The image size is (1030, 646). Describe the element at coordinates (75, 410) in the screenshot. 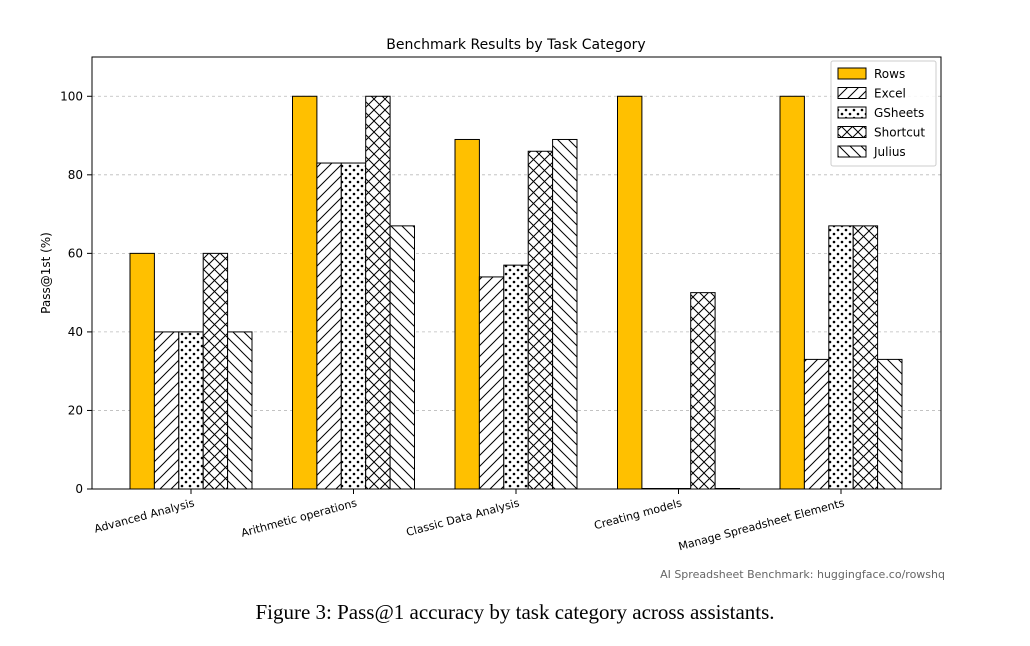

I see `y-tick-label: 20` at that location.